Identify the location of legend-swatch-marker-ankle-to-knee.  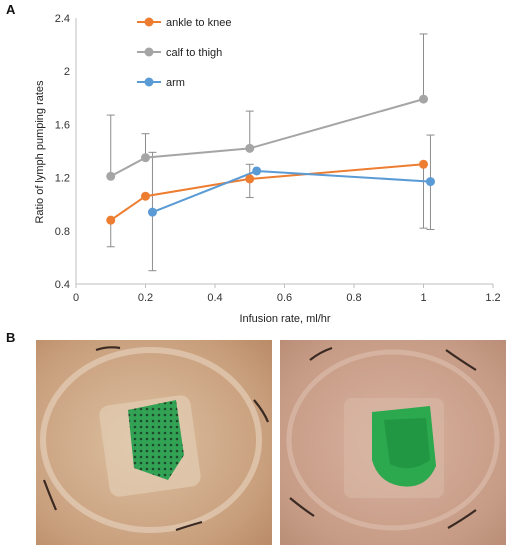
(149, 22).